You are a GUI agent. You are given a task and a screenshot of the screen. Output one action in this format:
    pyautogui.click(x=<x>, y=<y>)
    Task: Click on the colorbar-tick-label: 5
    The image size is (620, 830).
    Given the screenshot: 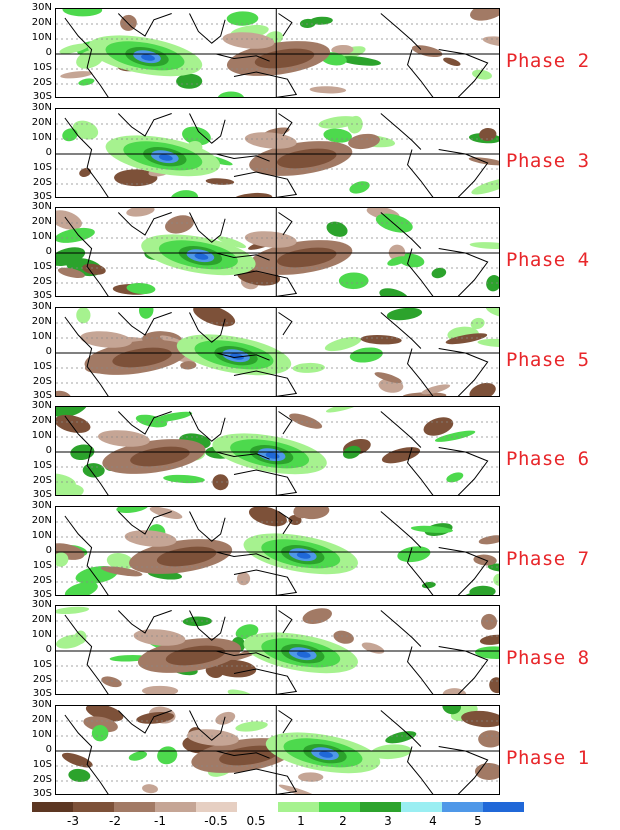 What is the action you would take?
    pyautogui.click(x=478, y=821)
    